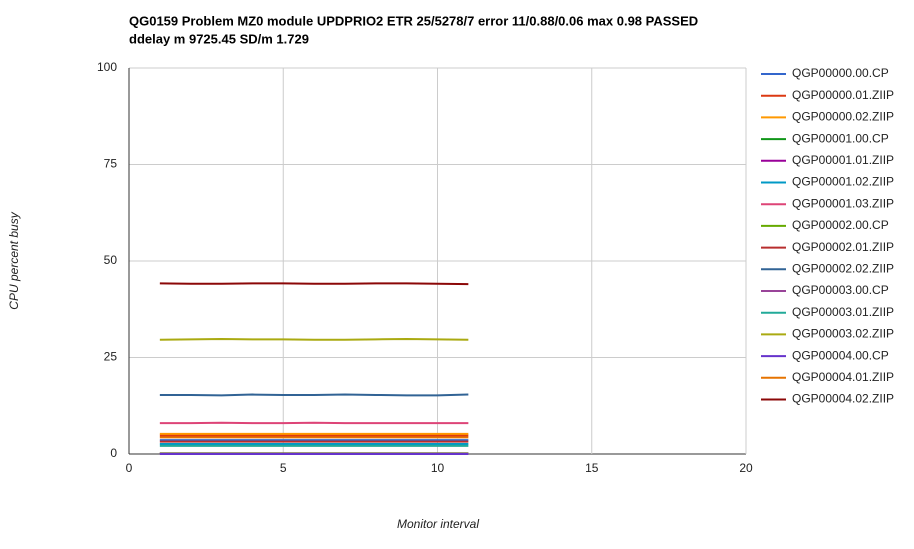 Image resolution: width=914 pixels, height=549 pixels. What do you see at coordinates (843, 247) in the screenshot?
I see `legend-label: QGP00002.01.ZIIP` at bounding box center [843, 247].